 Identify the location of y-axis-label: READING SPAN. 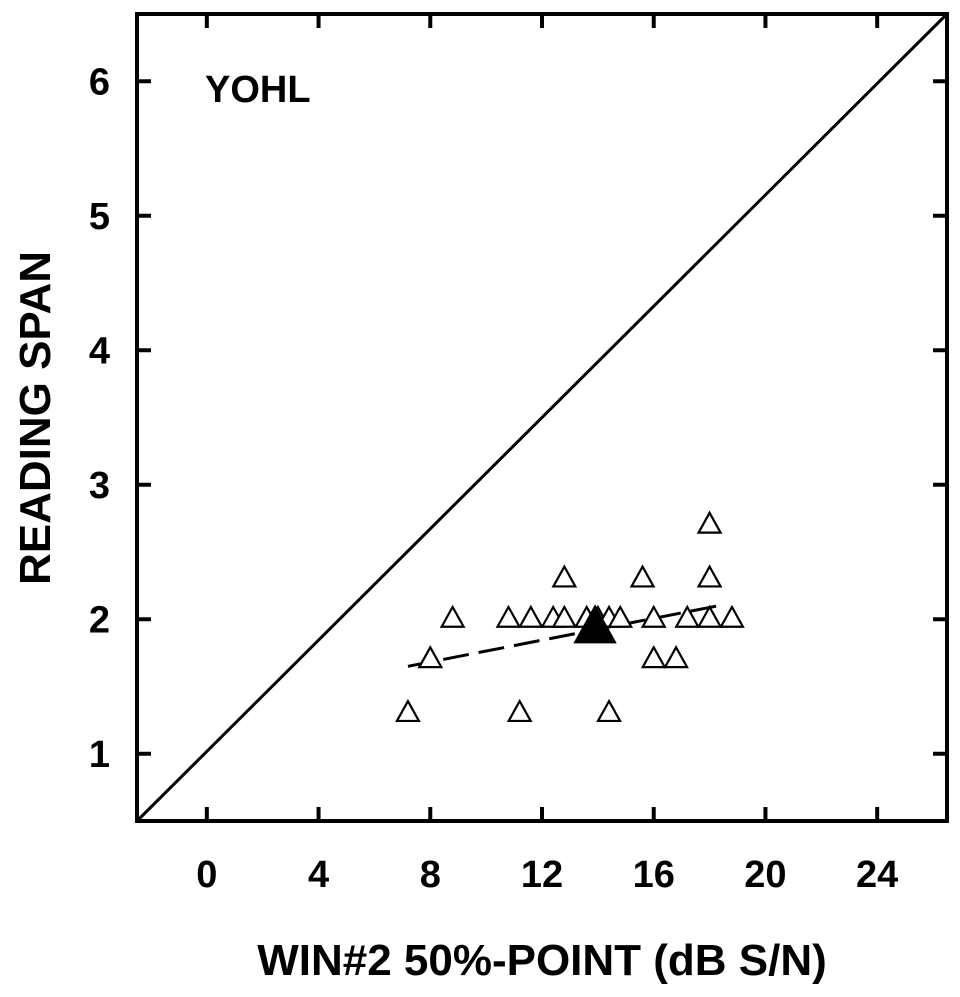
(35, 418).